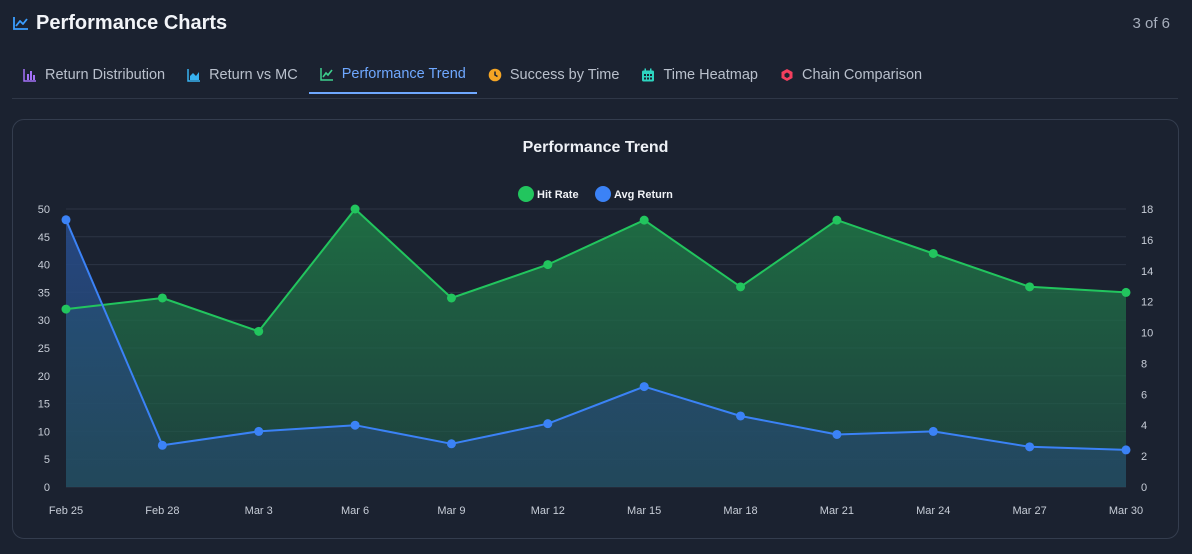  Describe the element at coordinates (132, 22) in the screenshot. I see `page-title: Performance Charts` at that location.